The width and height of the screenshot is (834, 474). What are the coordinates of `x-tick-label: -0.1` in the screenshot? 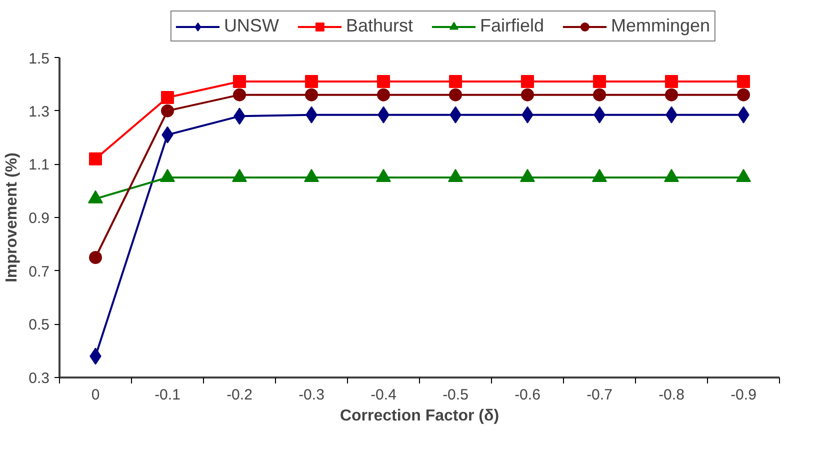 It's located at (167, 395).